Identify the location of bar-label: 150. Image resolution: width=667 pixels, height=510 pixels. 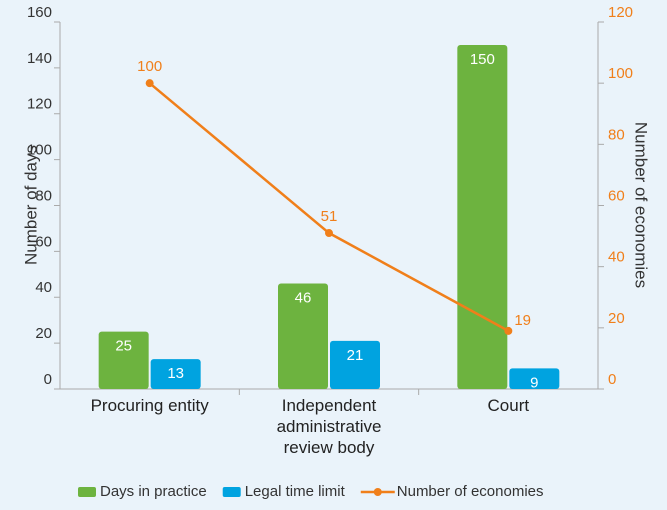
(482, 59).